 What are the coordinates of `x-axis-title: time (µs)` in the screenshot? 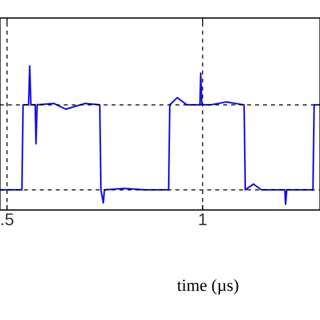 It's located at (207, 286).